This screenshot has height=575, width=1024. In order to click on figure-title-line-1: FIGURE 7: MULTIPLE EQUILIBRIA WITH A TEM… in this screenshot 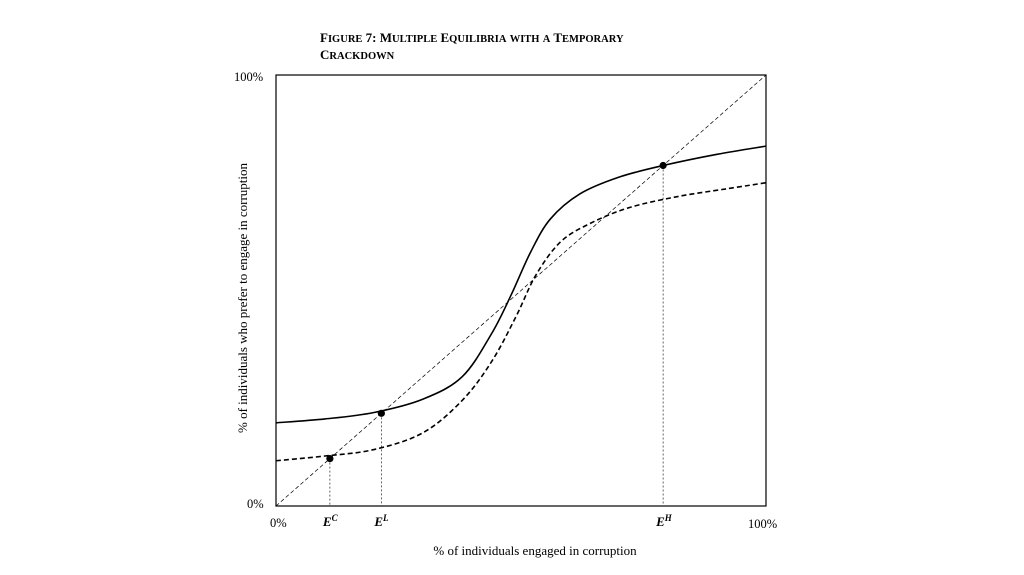, I will do `click(472, 37)`.